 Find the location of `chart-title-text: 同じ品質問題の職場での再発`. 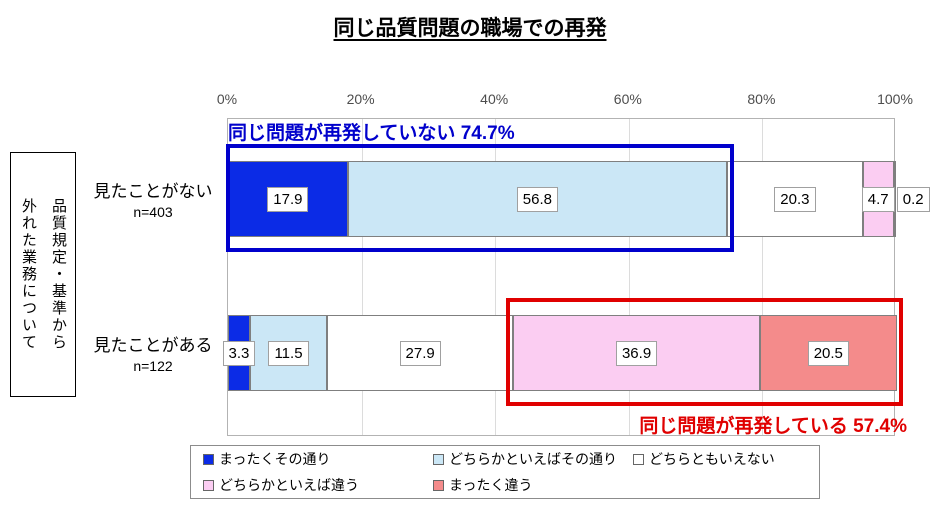

chart-title-text: 同じ品質問題の職場での再発 is located at coordinates (470, 28).